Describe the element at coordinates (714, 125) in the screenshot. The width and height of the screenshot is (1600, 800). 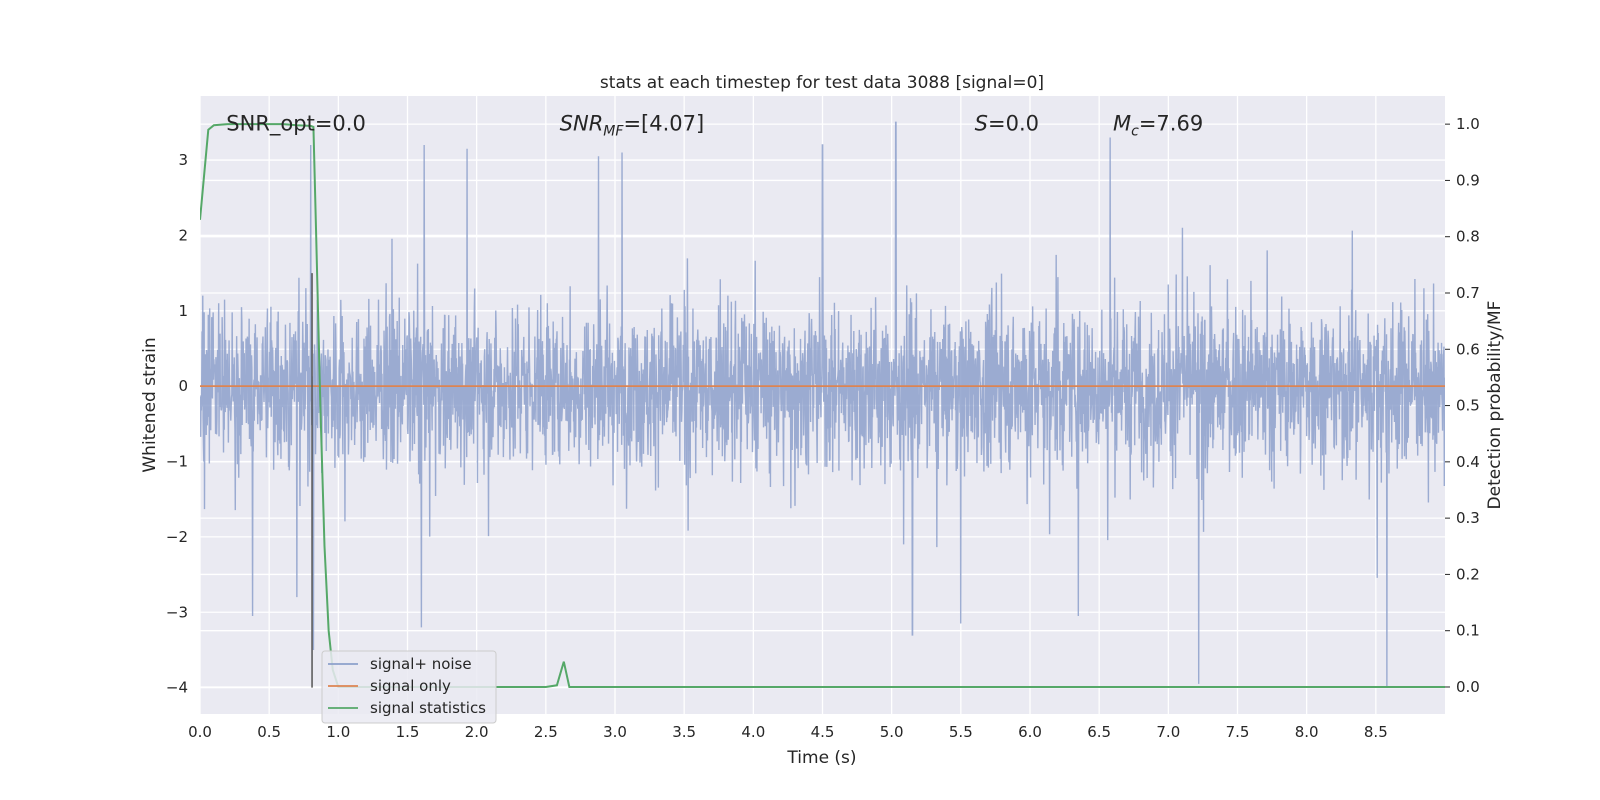
I see `annotations: SNR_opt=0.0 SNRMF=[4.07] S=0.0 Mc=7.69` at that location.